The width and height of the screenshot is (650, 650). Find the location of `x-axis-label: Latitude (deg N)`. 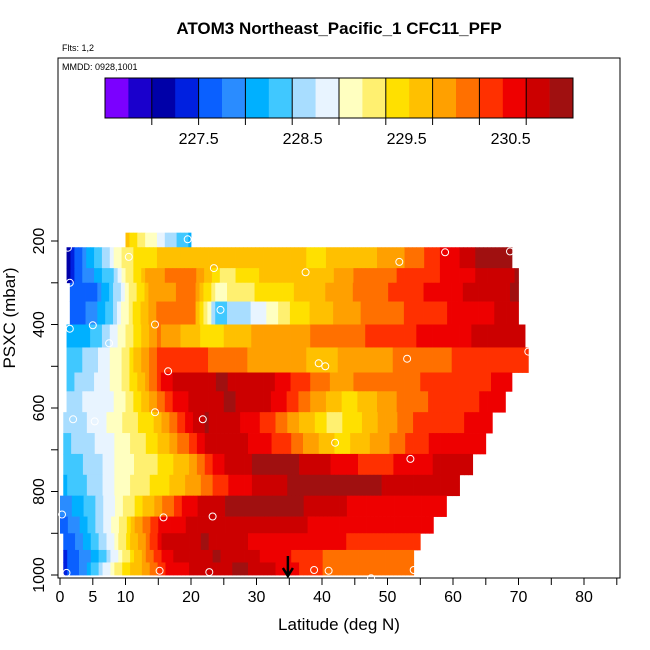

x-axis-label: Latitude (deg N) is located at coordinates (339, 624).